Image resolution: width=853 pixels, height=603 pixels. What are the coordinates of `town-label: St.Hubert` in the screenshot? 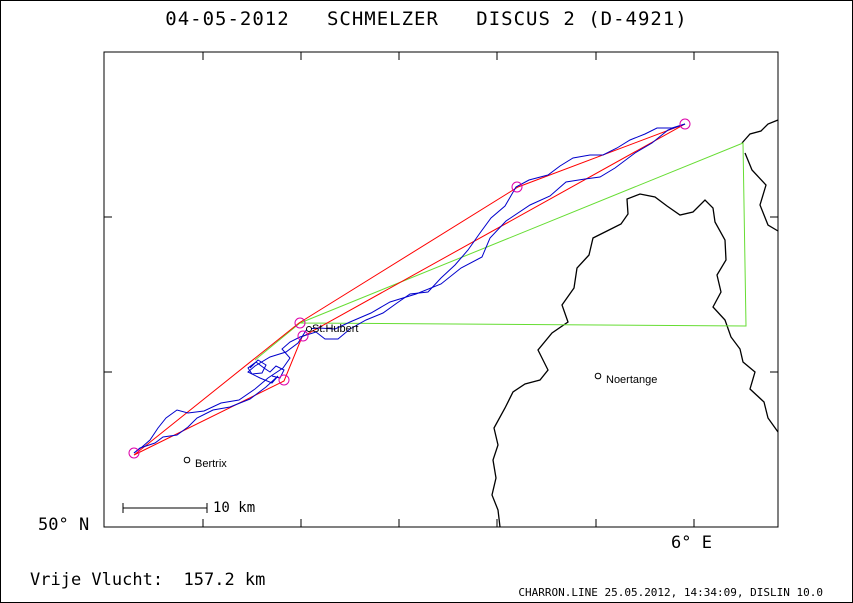 It's located at (335, 329).